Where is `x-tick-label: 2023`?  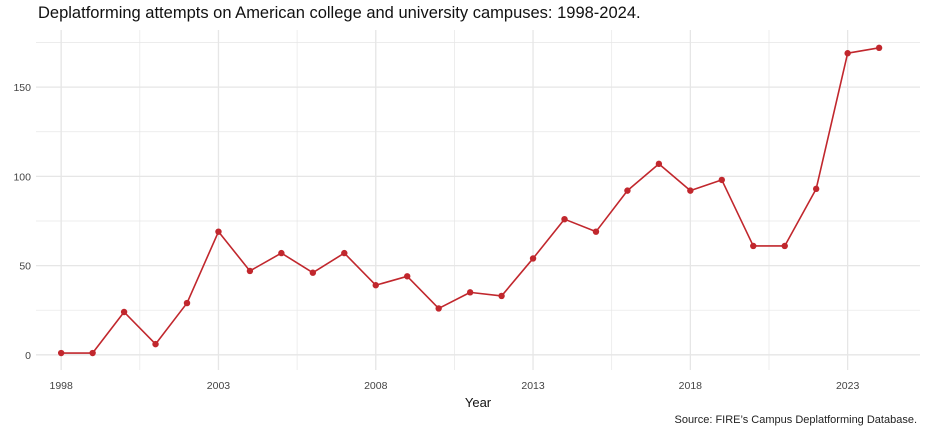
x-tick-label: 2023 is located at coordinates (848, 386).